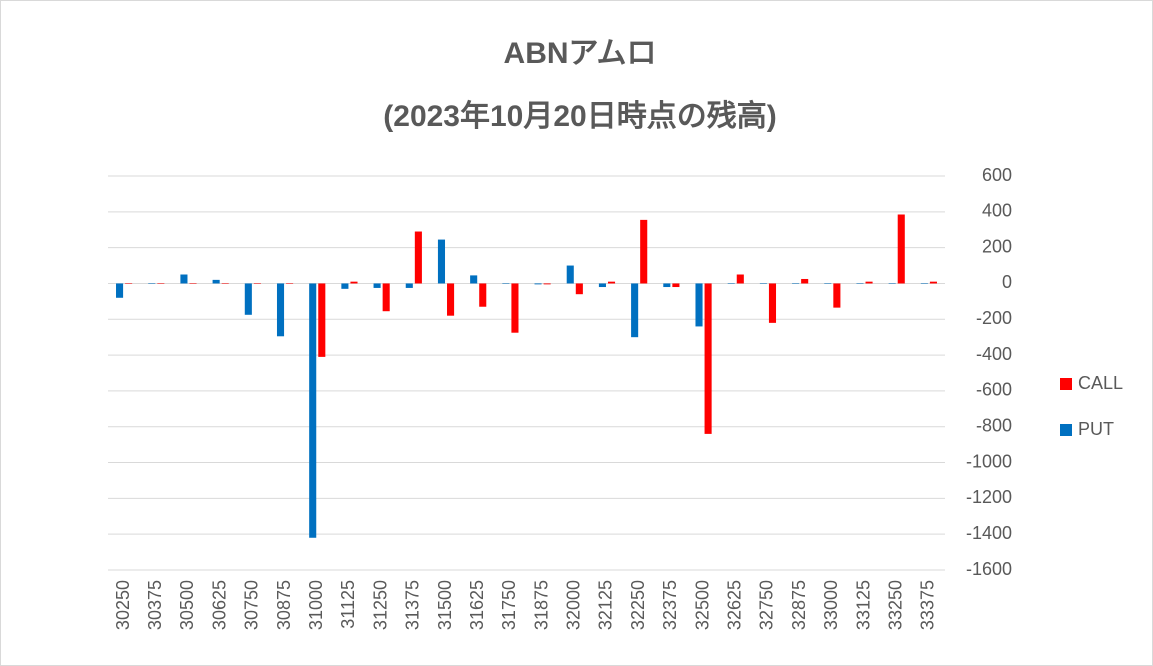 This screenshot has height=666, width=1153. Describe the element at coordinates (541, 605) in the screenshot. I see `x-tick-label: 31875` at that location.